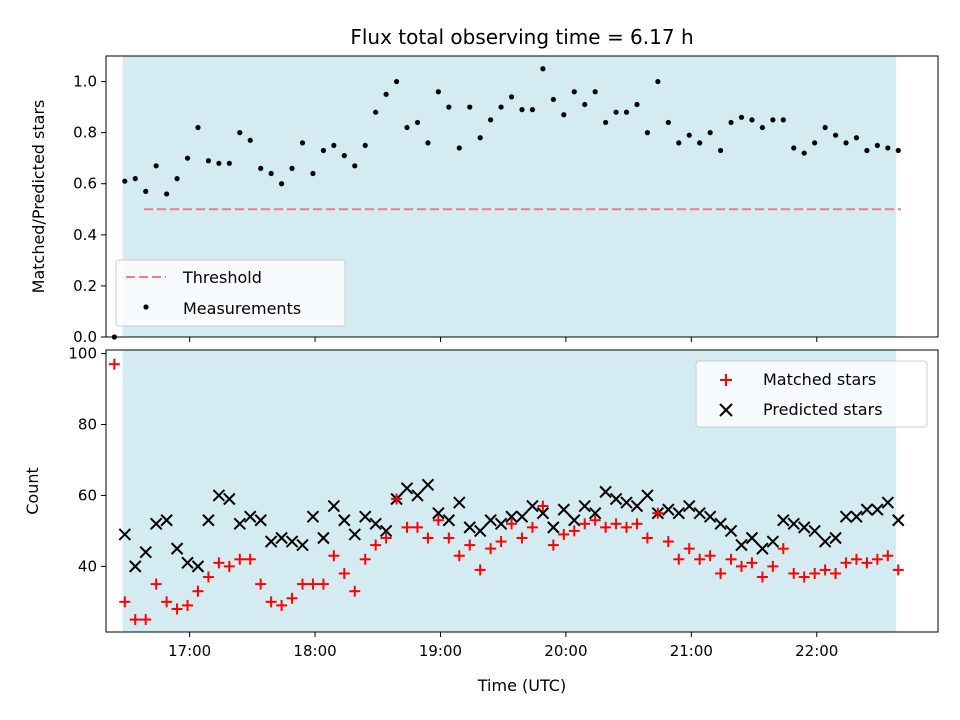 The image size is (960, 720). I want to click on y-tick-label: 40, so click(87, 566).